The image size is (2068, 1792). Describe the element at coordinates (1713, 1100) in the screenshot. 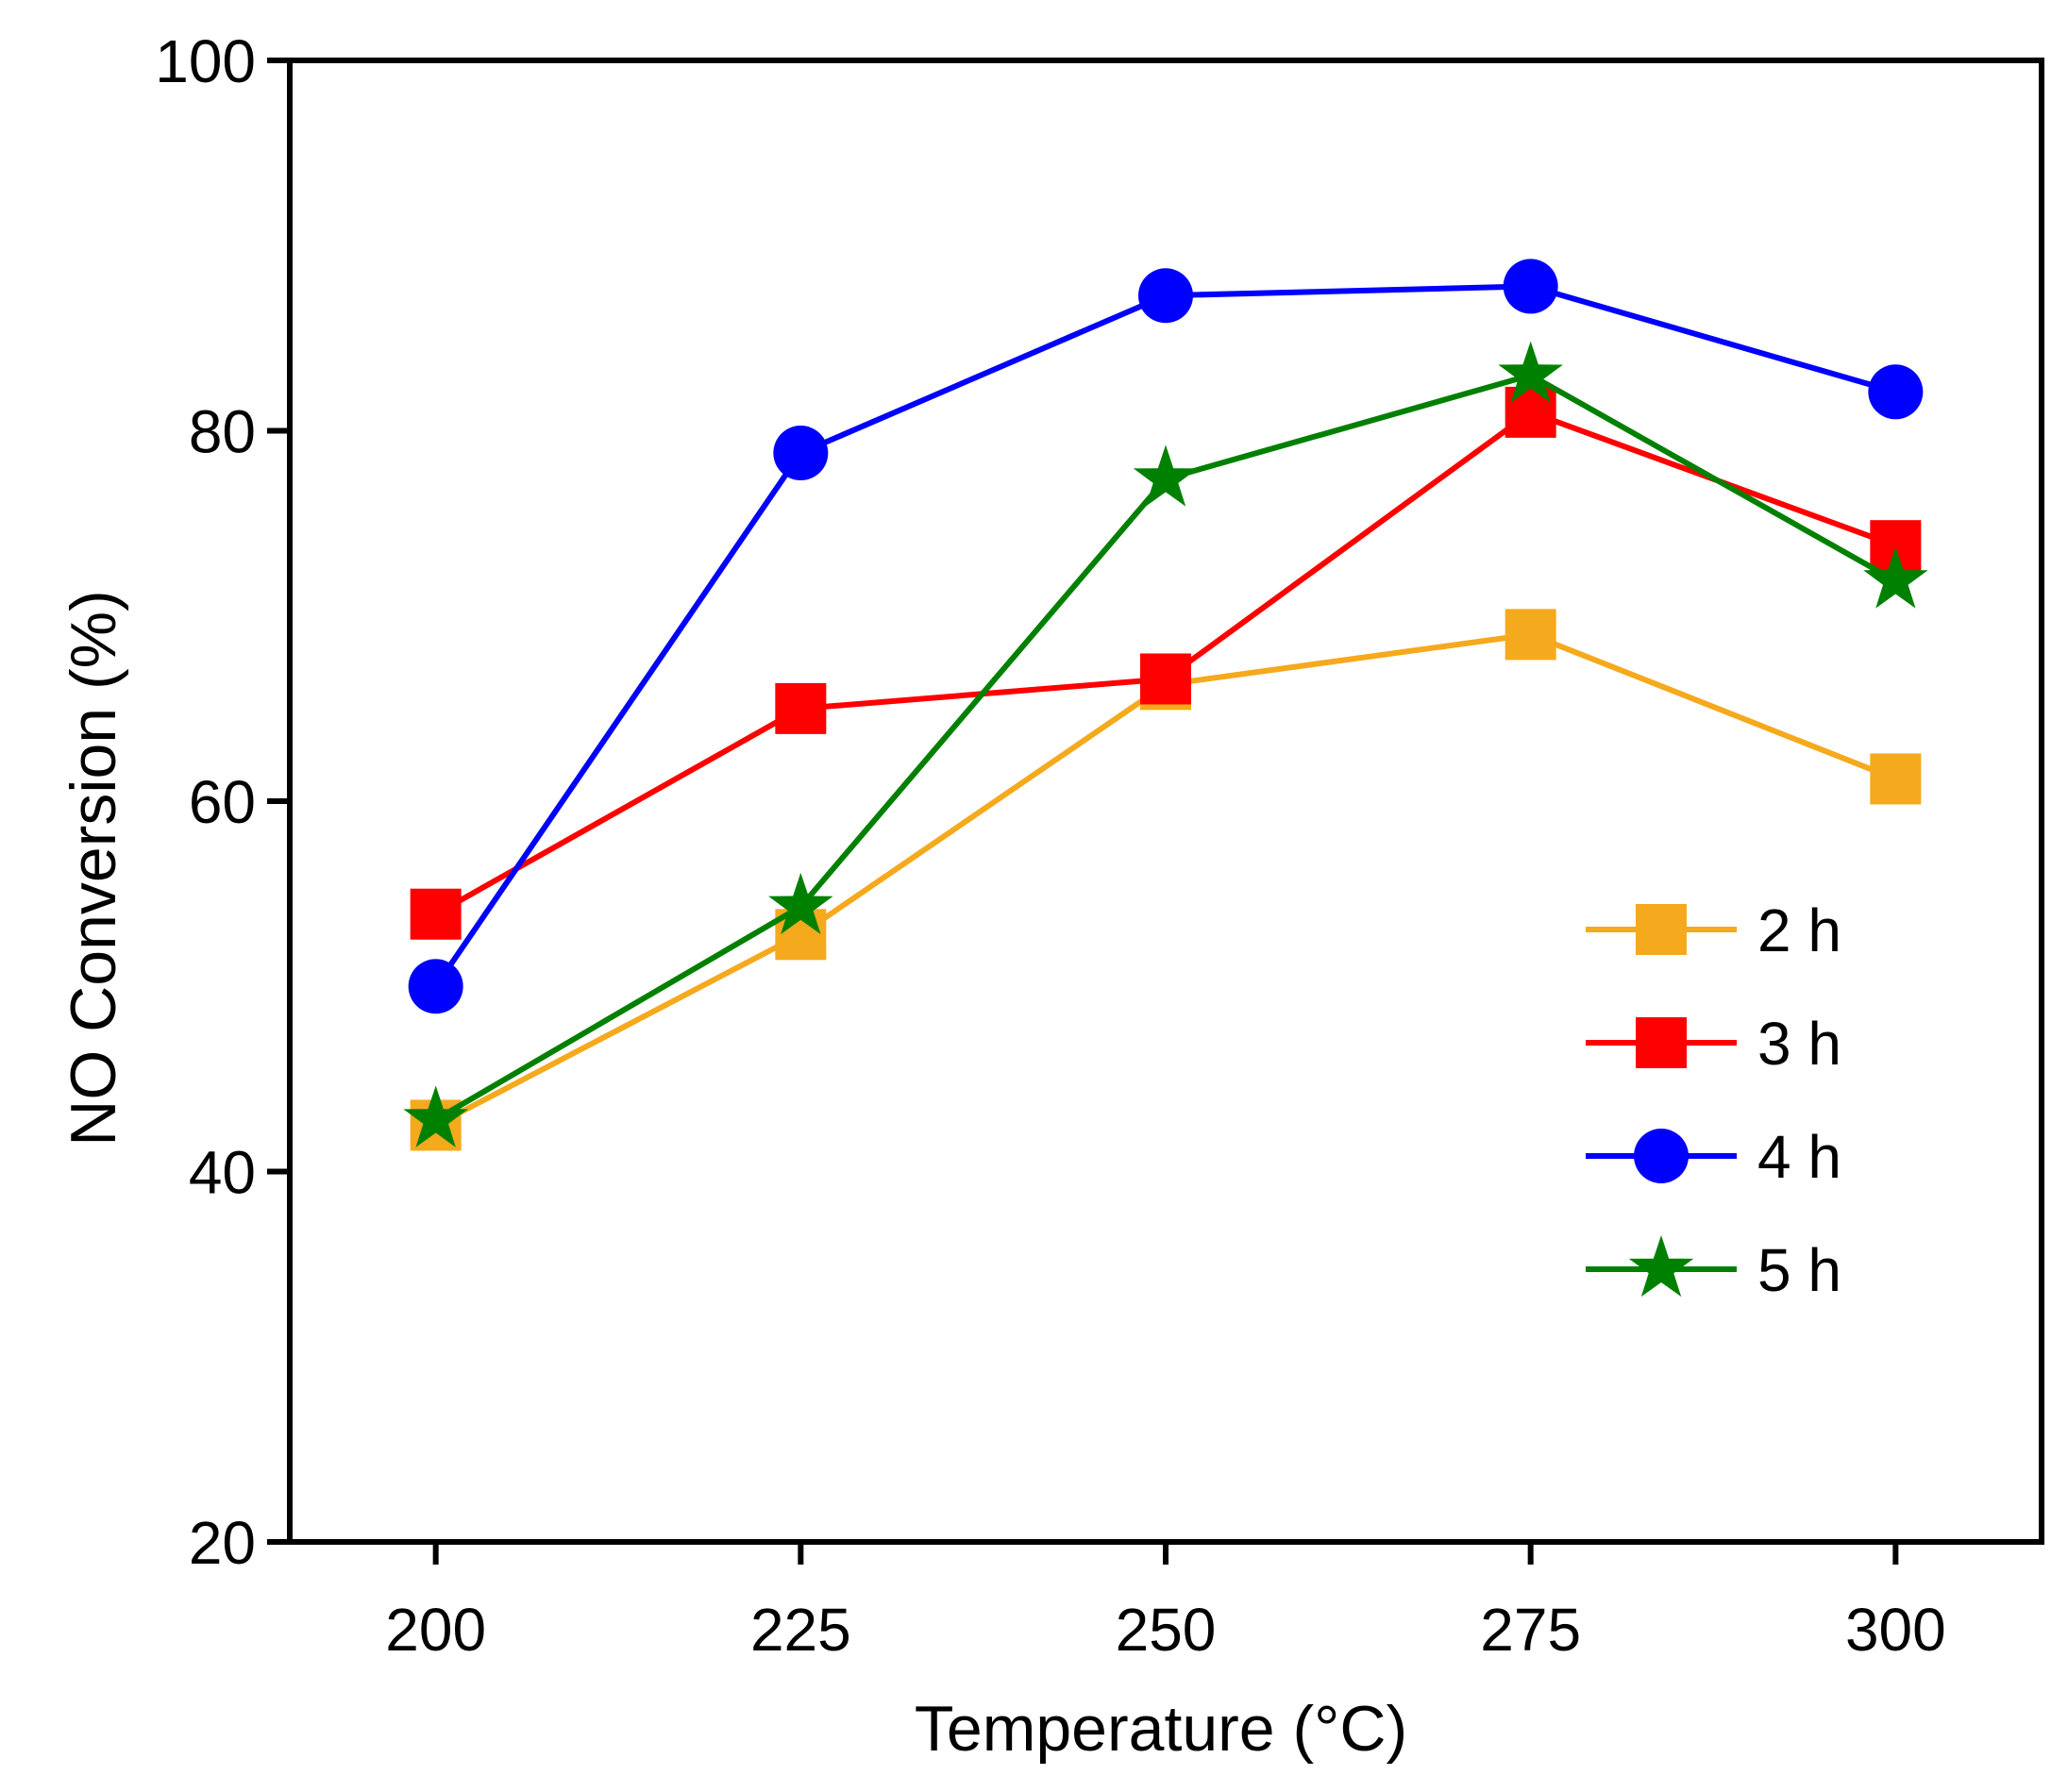

I see `legend: 2 h 3 h 4 h 5 h` at that location.